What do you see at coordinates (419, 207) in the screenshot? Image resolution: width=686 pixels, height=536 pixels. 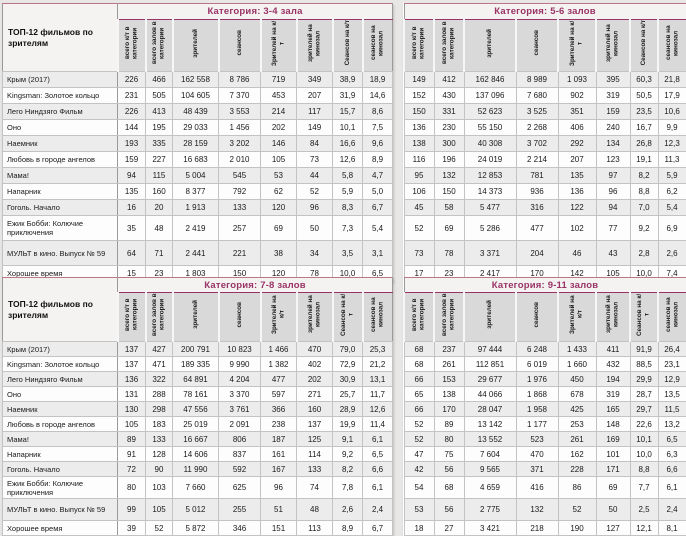 I see `value-cell: 45` at bounding box center [419, 207].